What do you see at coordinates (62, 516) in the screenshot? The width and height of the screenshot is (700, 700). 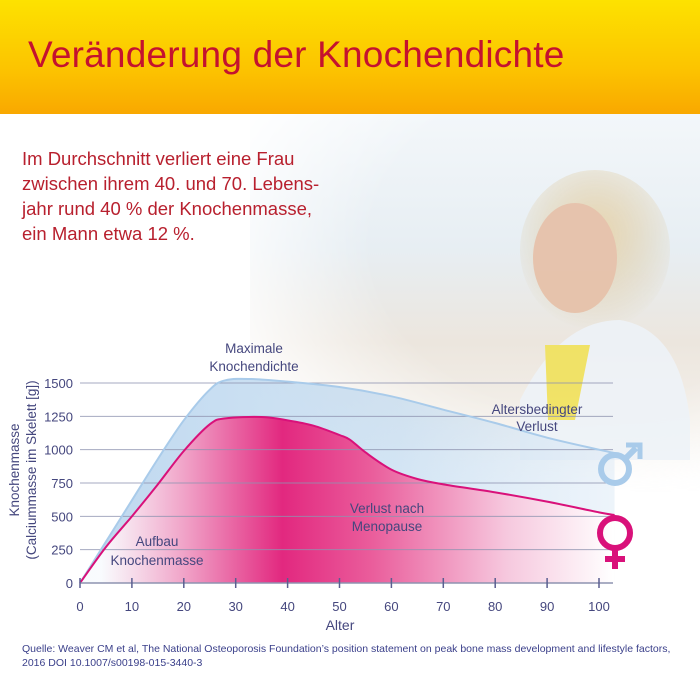 I see `y-tick-label: 500` at bounding box center [62, 516].